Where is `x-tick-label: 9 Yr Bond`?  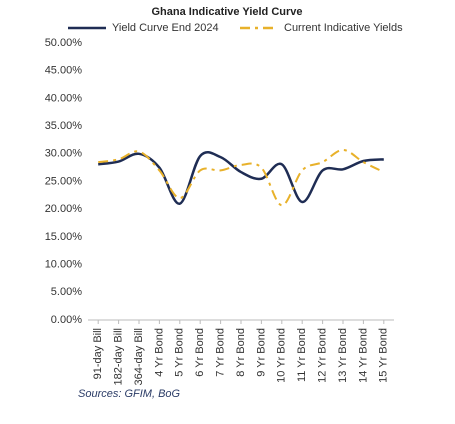 x-tick-label: 9 Yr Bond is located at coordinates (261, 352).